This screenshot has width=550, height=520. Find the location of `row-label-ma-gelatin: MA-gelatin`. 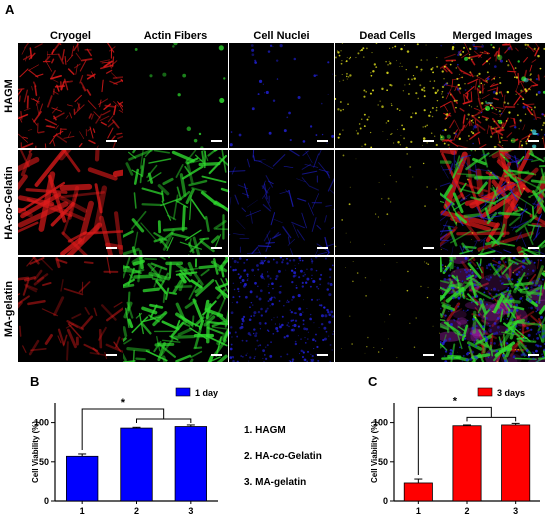

row-label-ma-gelatin: MA-gelatin is located at coordinates (9, 309).